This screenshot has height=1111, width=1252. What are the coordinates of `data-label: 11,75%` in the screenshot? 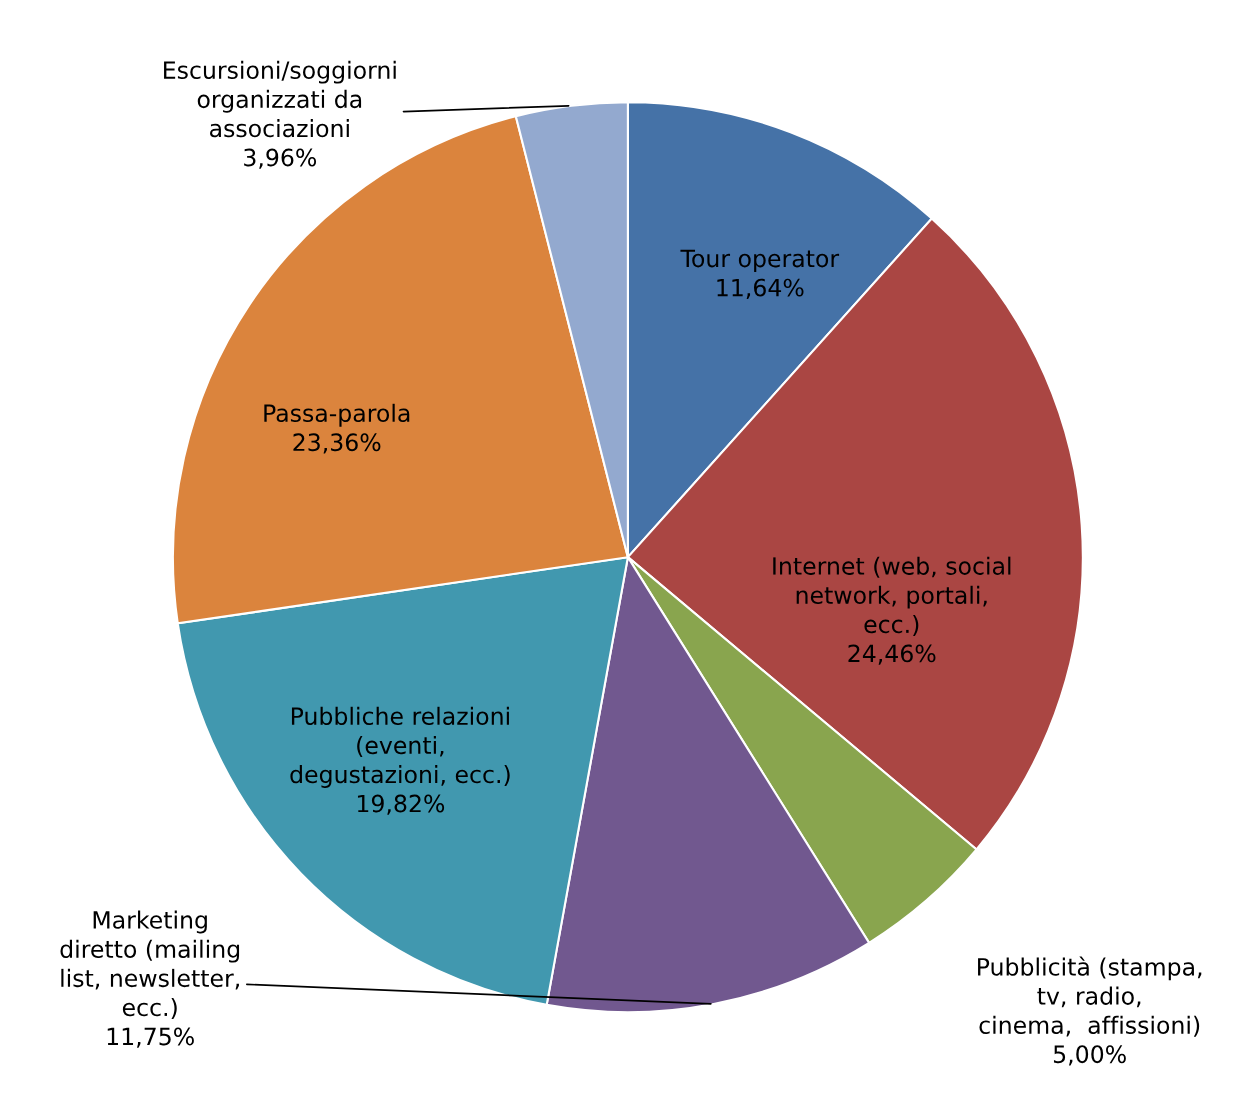 It's located at (150, 1037).